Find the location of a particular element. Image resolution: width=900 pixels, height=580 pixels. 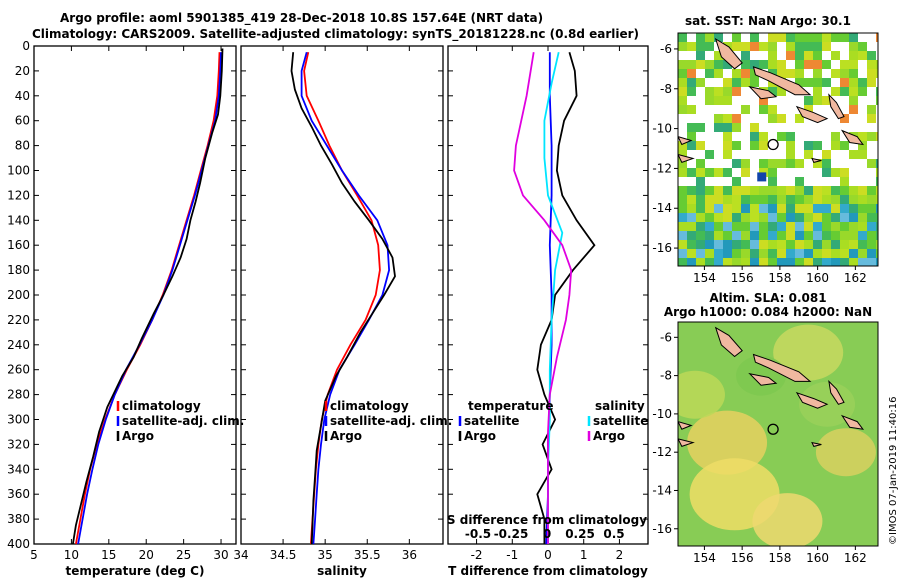

ytick-label: 400 is located at coordinates (18, 544).